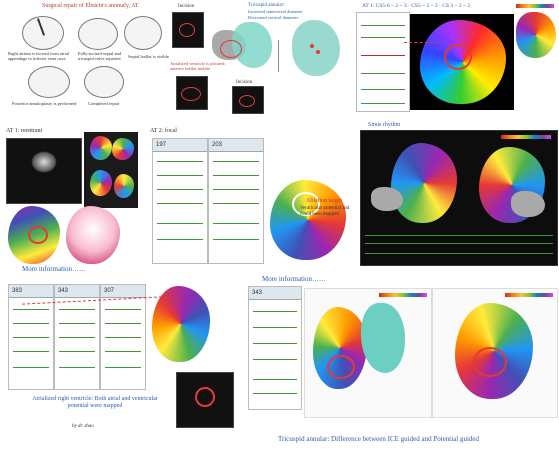  What do you see at coordinates (244, 82) in the screenshot?
I see `incision-label-2: Incision` at bounding box center [244, 82].